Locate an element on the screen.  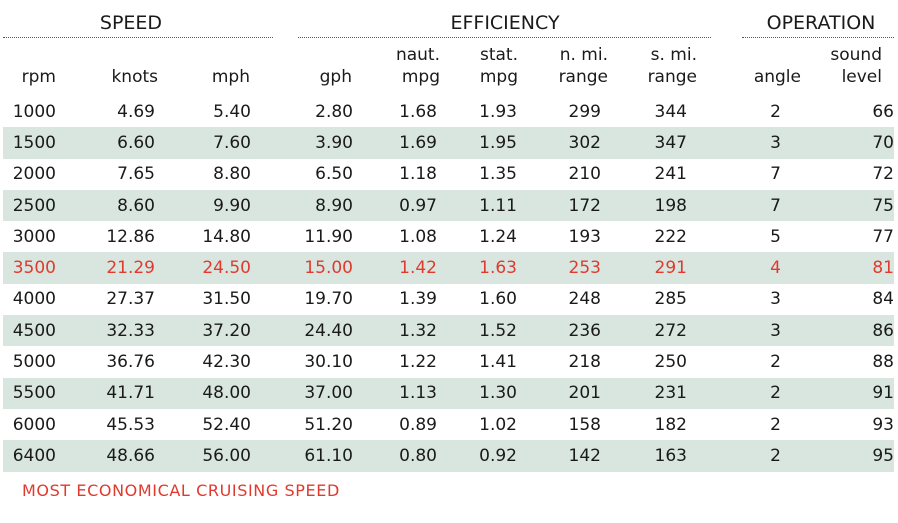
cell-rpm: 1500 is located at coordinates (29, 143).